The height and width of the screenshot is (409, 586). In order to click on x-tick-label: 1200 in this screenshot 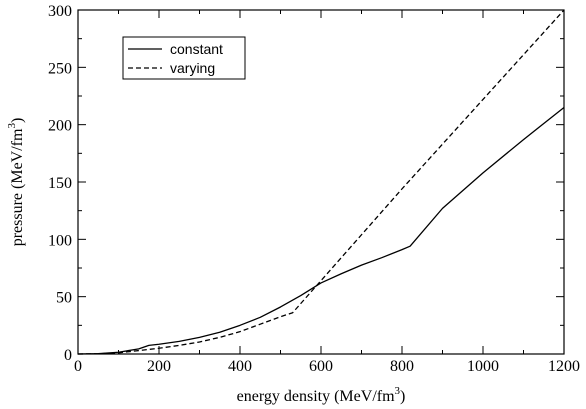, I will do `click(564, 366)`.